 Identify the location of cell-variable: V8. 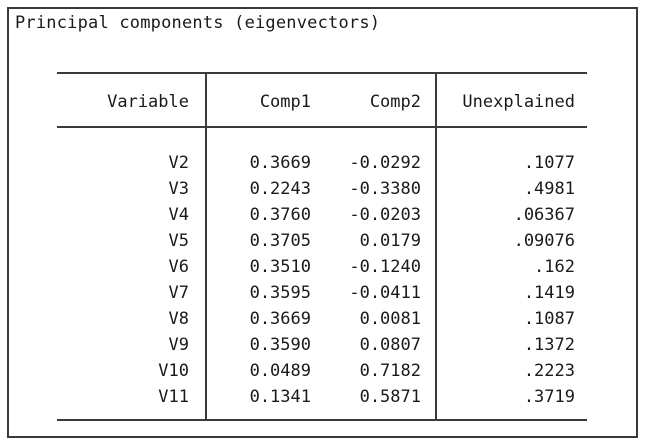
(178, 319).